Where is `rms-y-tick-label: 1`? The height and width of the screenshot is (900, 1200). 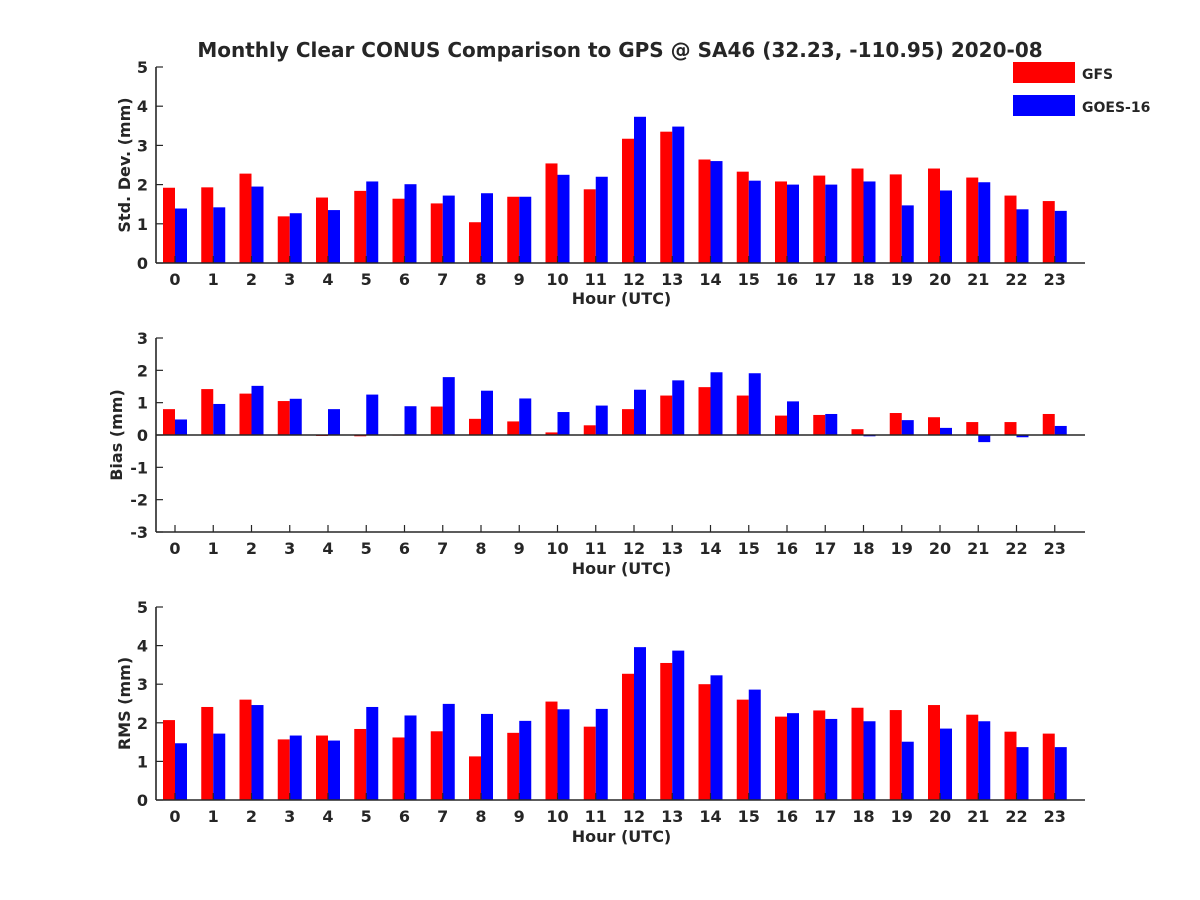 rms-y-tick-label: 1 is located at coordinates (142, 761).